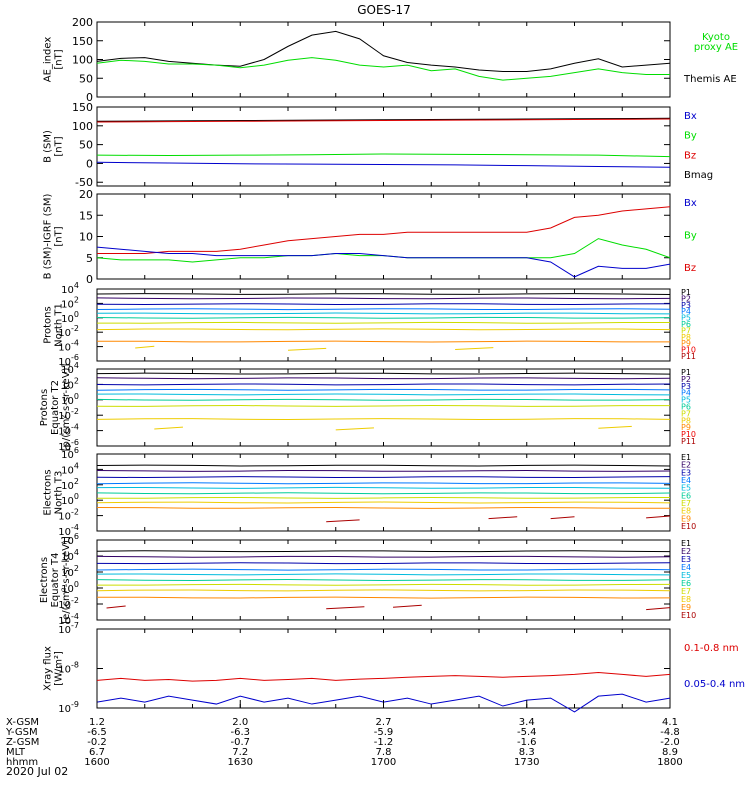 The width and height of the screenshot is (750, 800). Describe the element at coordinates (384, 742) in the screenshot. I see `ephemeris-value: -1.2` at that location.